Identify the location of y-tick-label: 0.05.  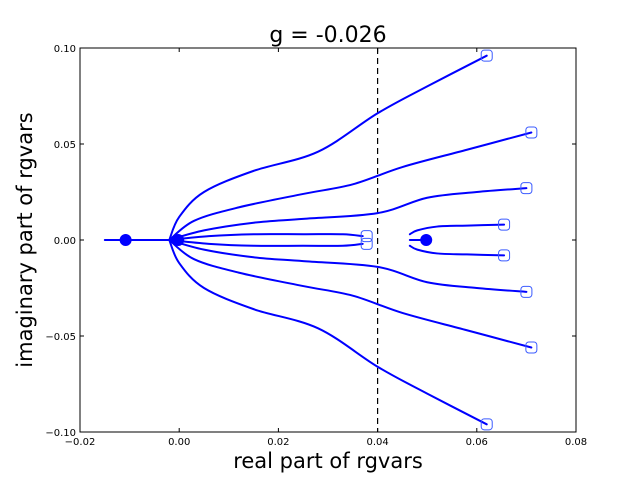
(65, 145).